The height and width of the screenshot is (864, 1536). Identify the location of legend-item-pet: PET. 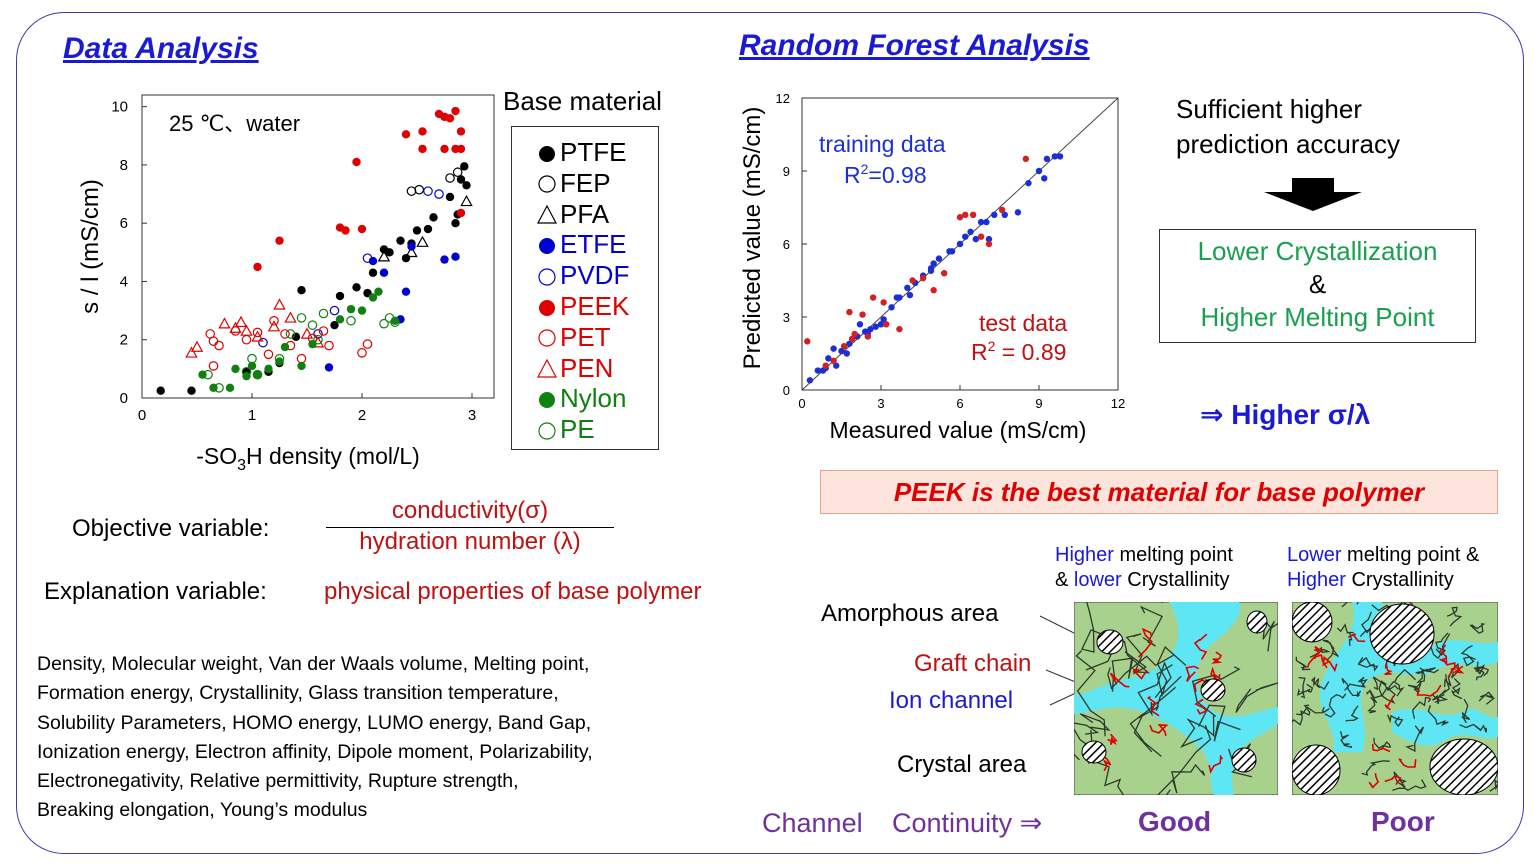
(573, 337).